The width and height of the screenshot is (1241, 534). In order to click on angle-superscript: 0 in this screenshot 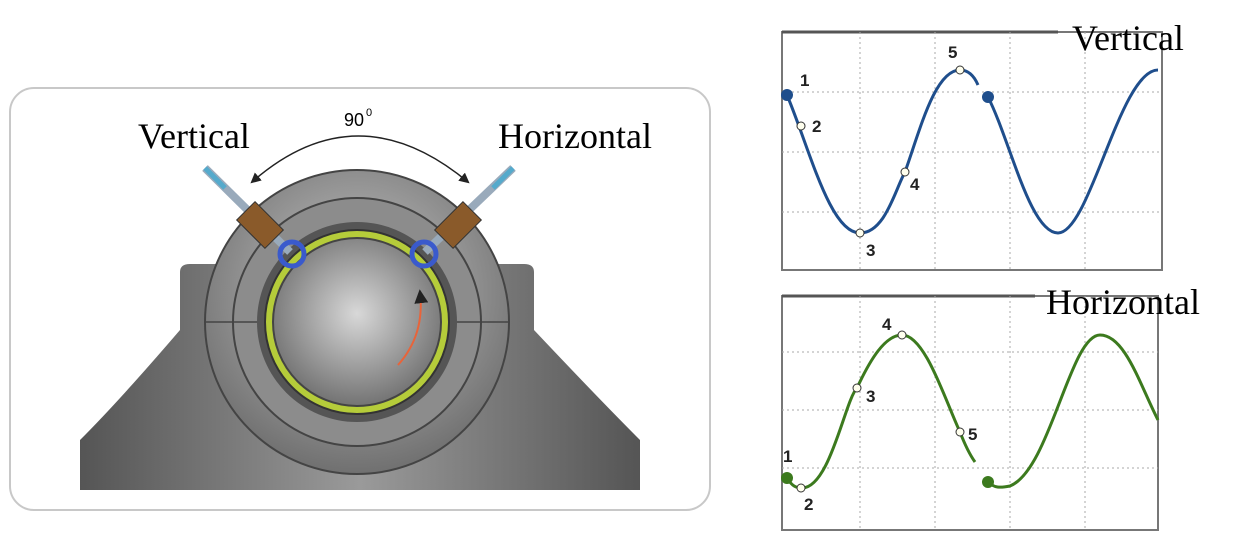, I will do `click(369, 113)`.